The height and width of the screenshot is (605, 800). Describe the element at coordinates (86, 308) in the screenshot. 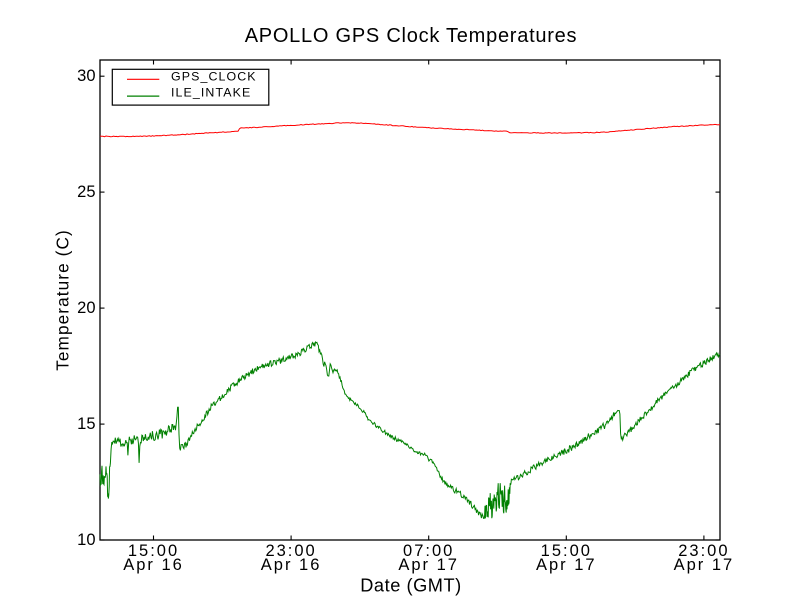

I see `svg-text: 20` at that location.